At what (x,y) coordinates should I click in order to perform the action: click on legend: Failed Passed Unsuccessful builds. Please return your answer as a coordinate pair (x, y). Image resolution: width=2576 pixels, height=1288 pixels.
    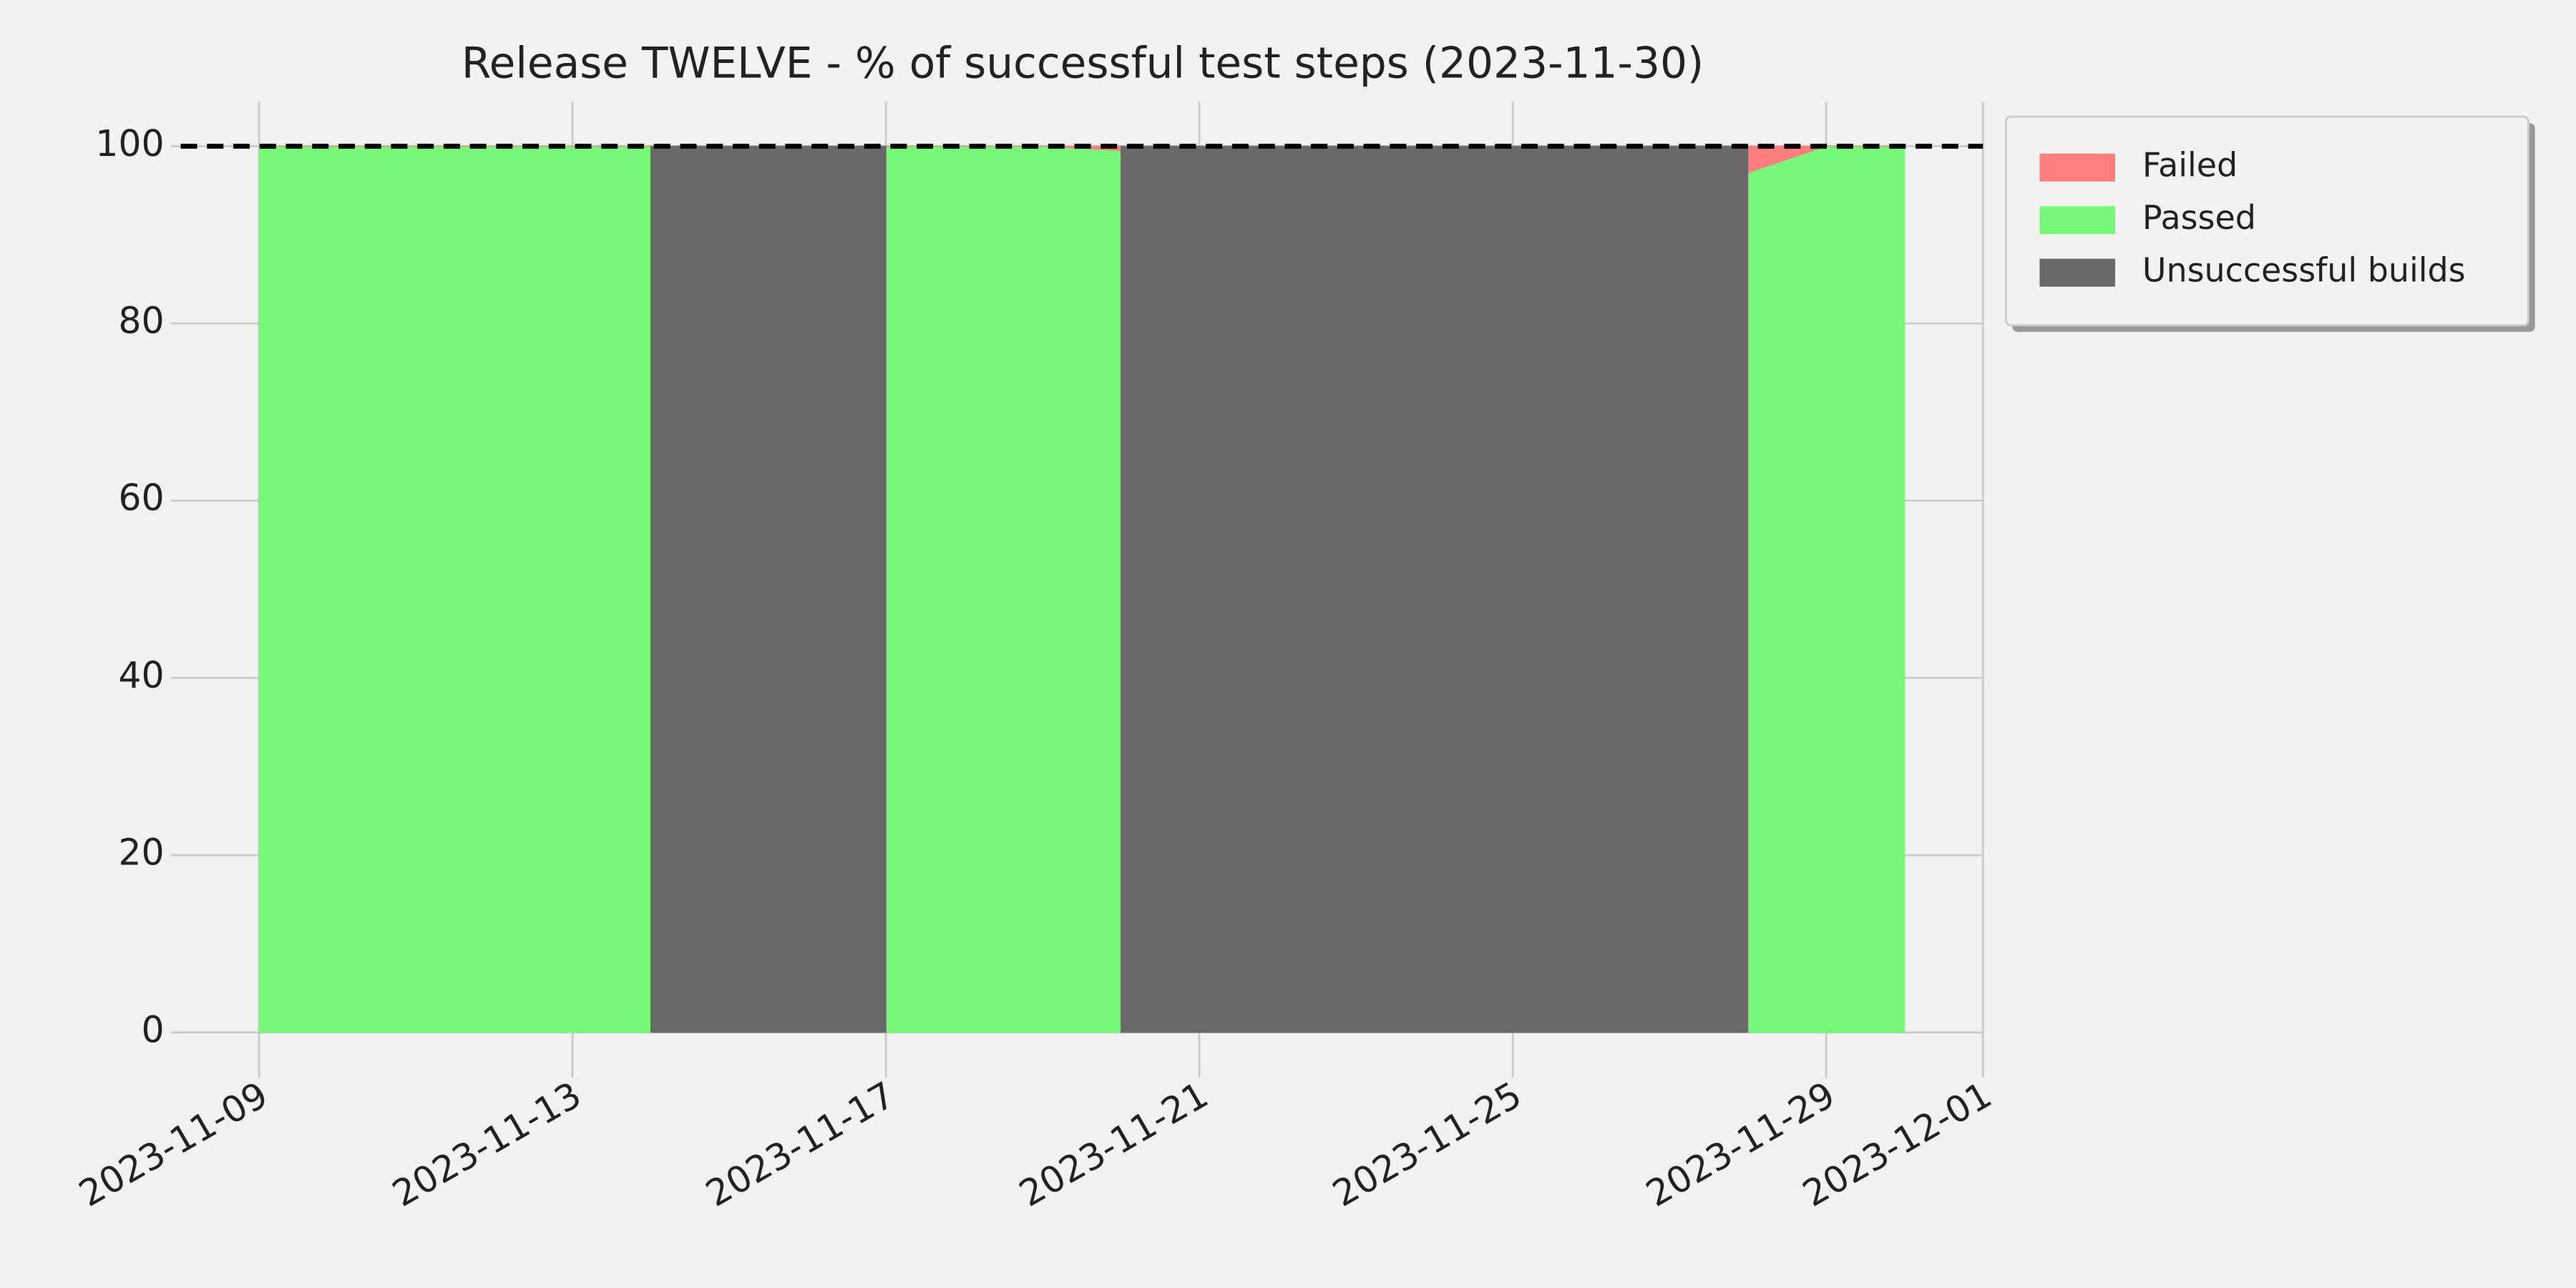
    Looking at the image, I should click on (2269, 223).